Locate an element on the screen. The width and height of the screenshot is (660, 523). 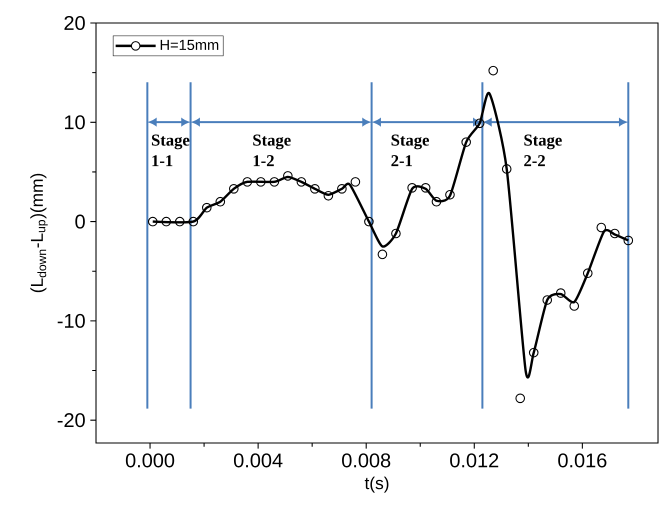
y-tick-label: 0 is located at coordinates (80, 221).